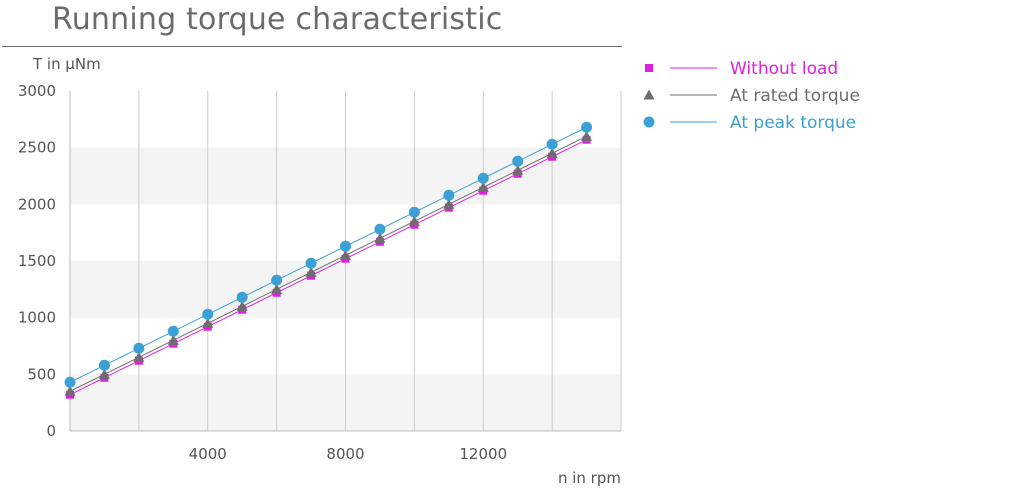 This screenshot has width=1020, height=500. Describe the element at coordinates (483, 454) in the screenshot. I see `x-tick-label: 12000` at that location.